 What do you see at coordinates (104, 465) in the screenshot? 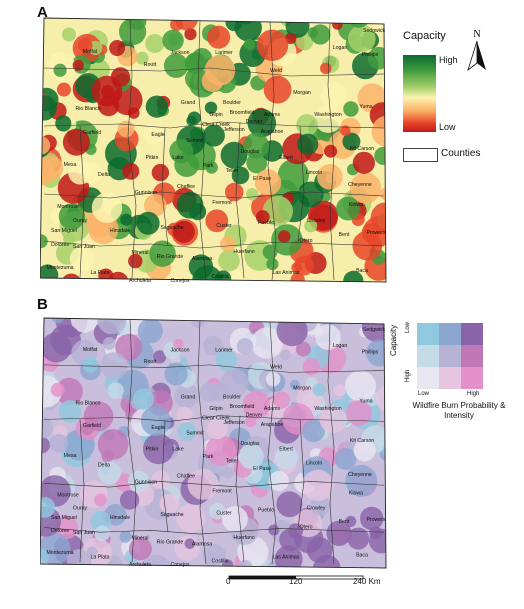
I see `county-label: Delta` at bounding box center [104, 465].